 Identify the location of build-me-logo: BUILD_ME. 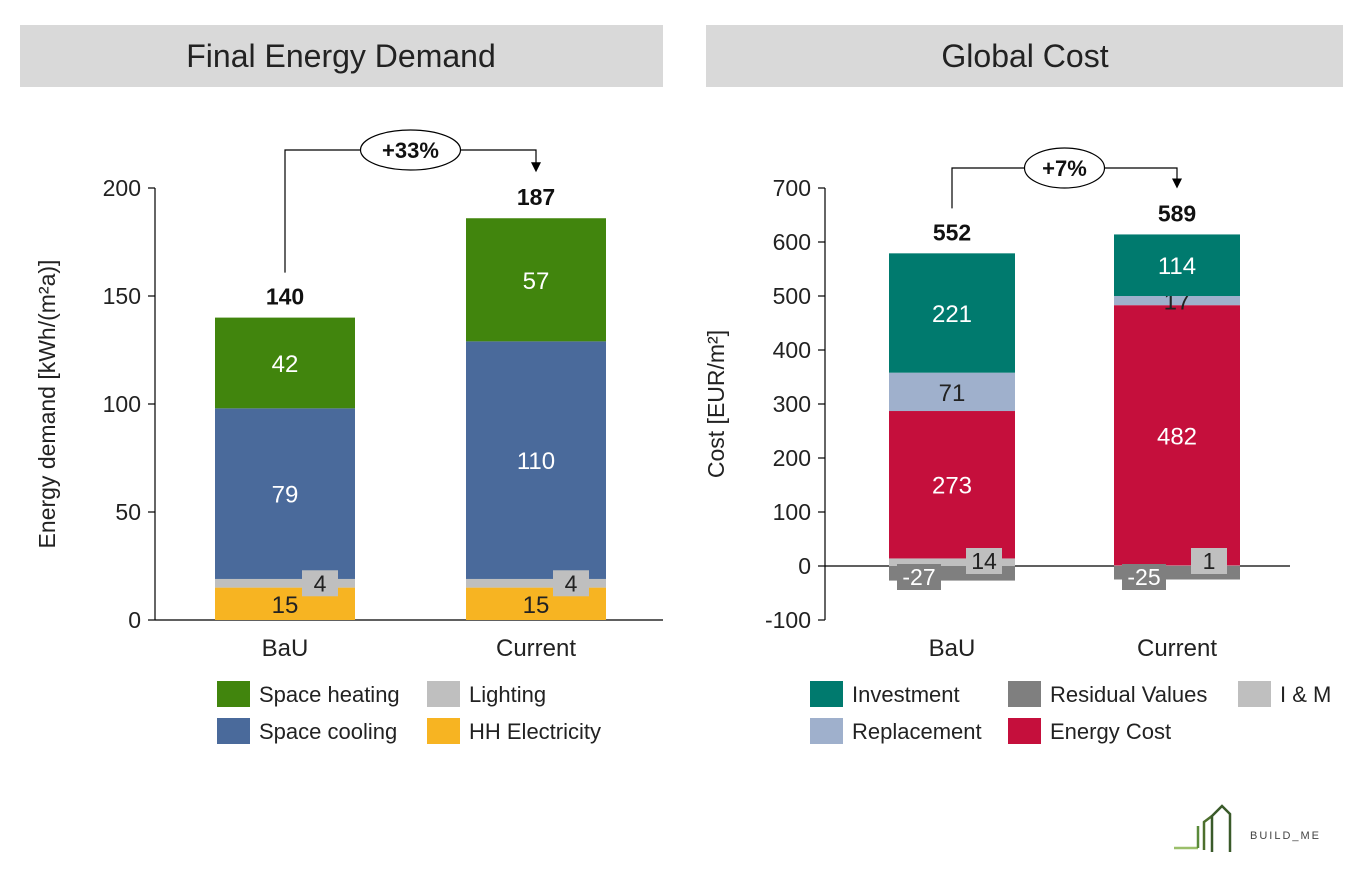
(1247, 828).